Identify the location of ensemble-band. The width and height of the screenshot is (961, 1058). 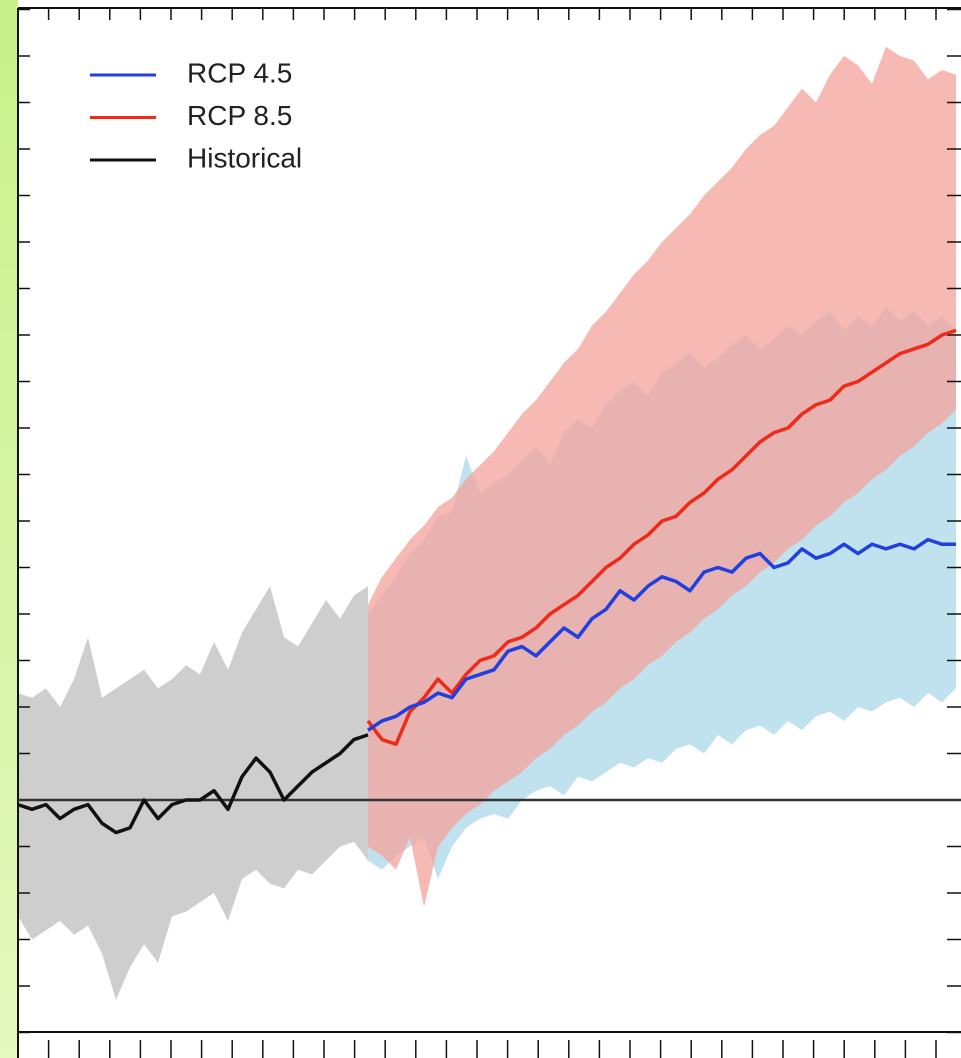
(193, 793).